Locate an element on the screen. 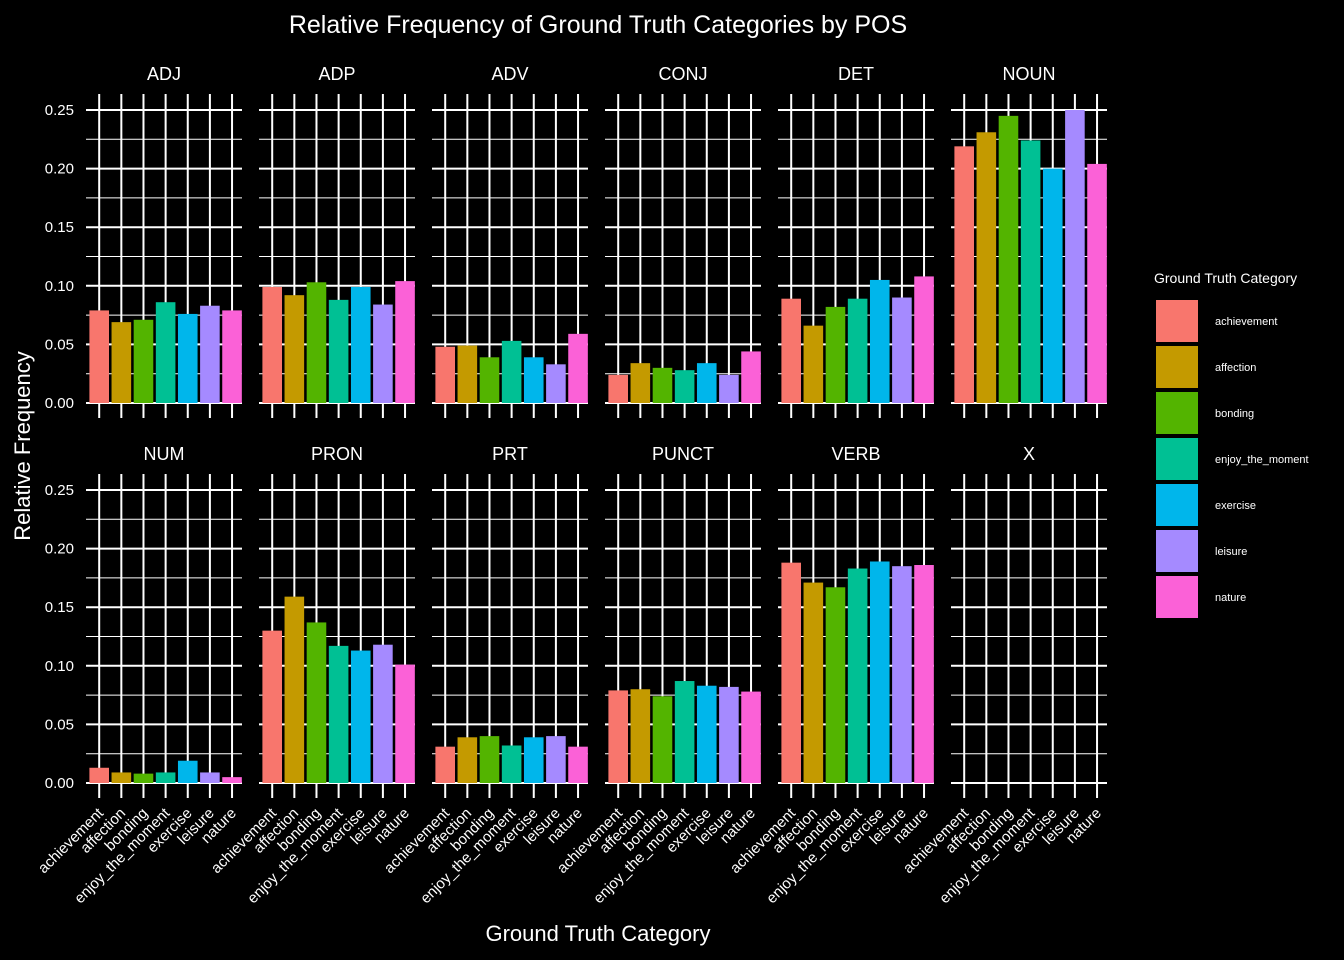 The width and height of the screenshot is (1344, 960). legend-key-bonding is located at coordinates (1177, 413).